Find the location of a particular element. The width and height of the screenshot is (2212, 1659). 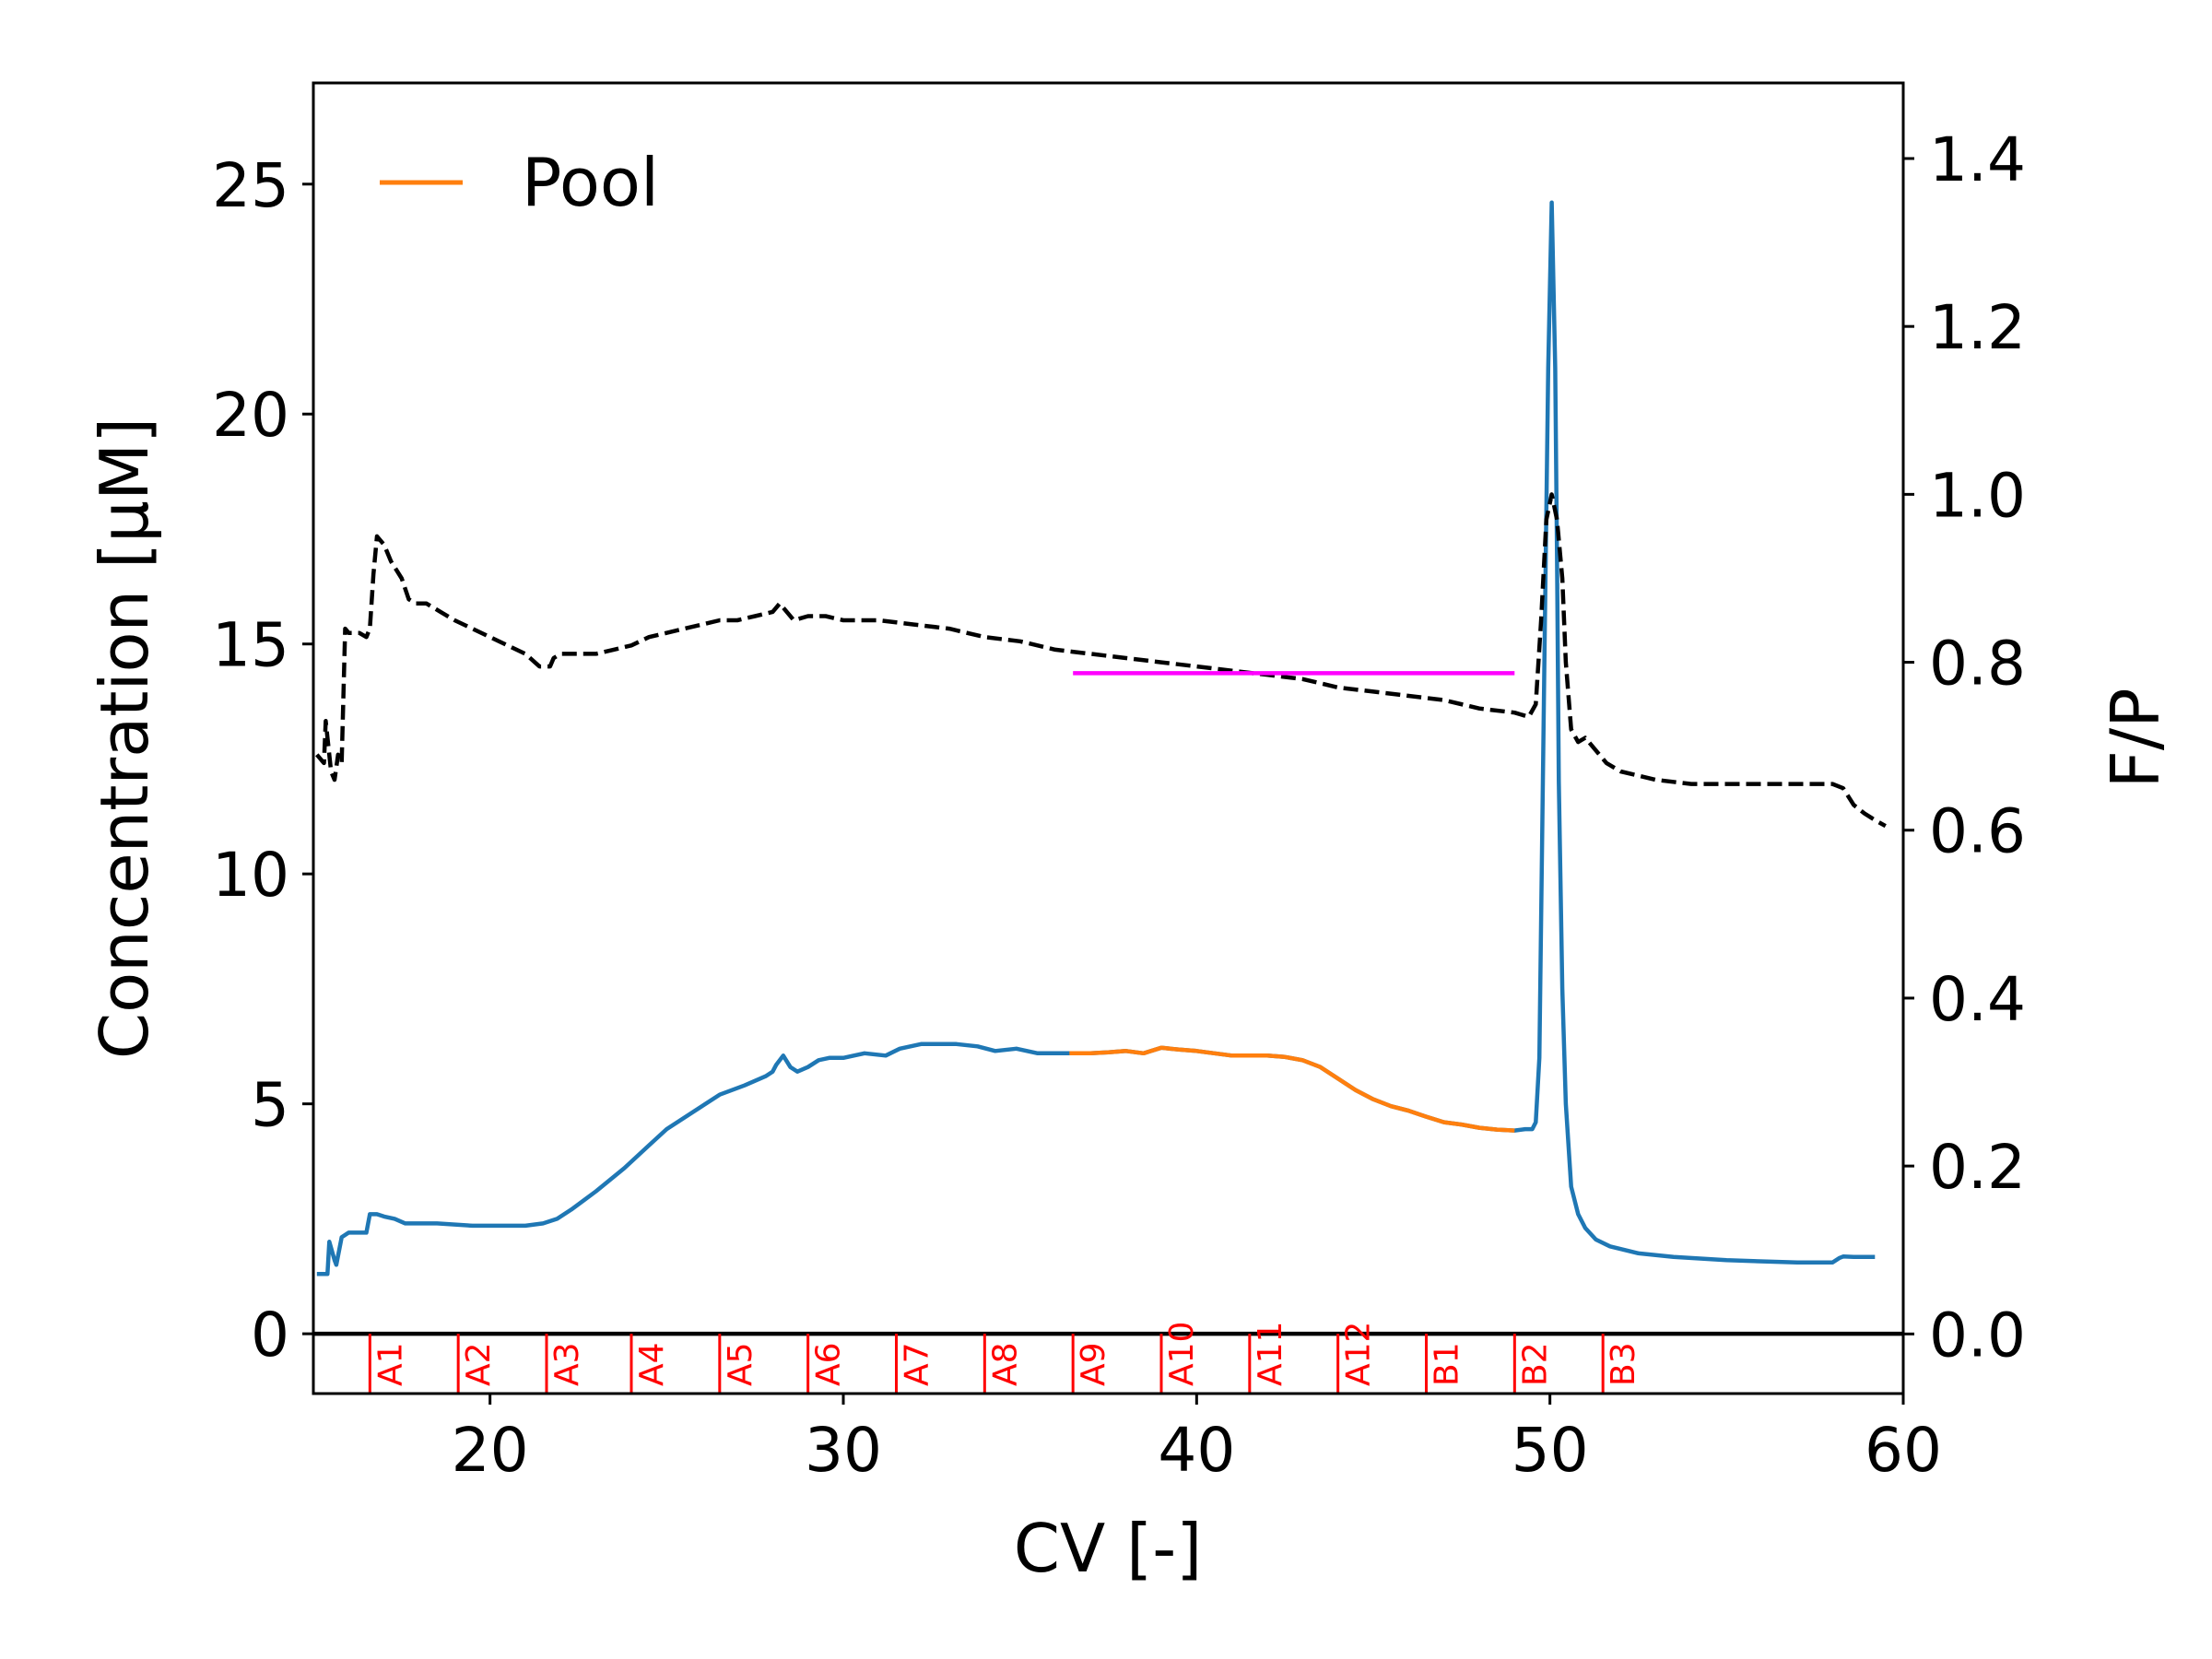

x-tick-label-50: 50 is located at coordinates (1550, 1450).